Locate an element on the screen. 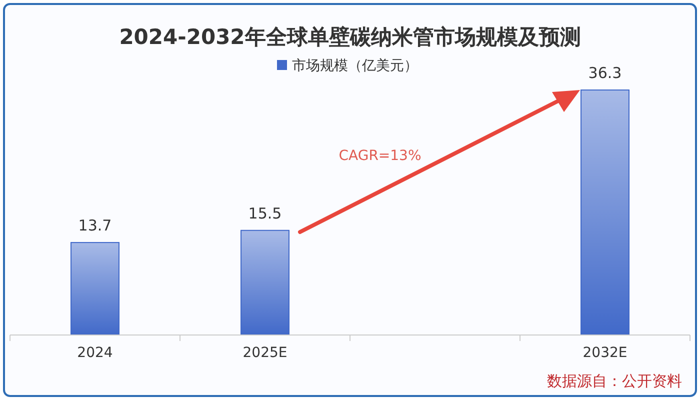 The height and width of the screenshot is (403, 700). legend-label: 市场规模（亿美元） is located at coordinates (355, 66).